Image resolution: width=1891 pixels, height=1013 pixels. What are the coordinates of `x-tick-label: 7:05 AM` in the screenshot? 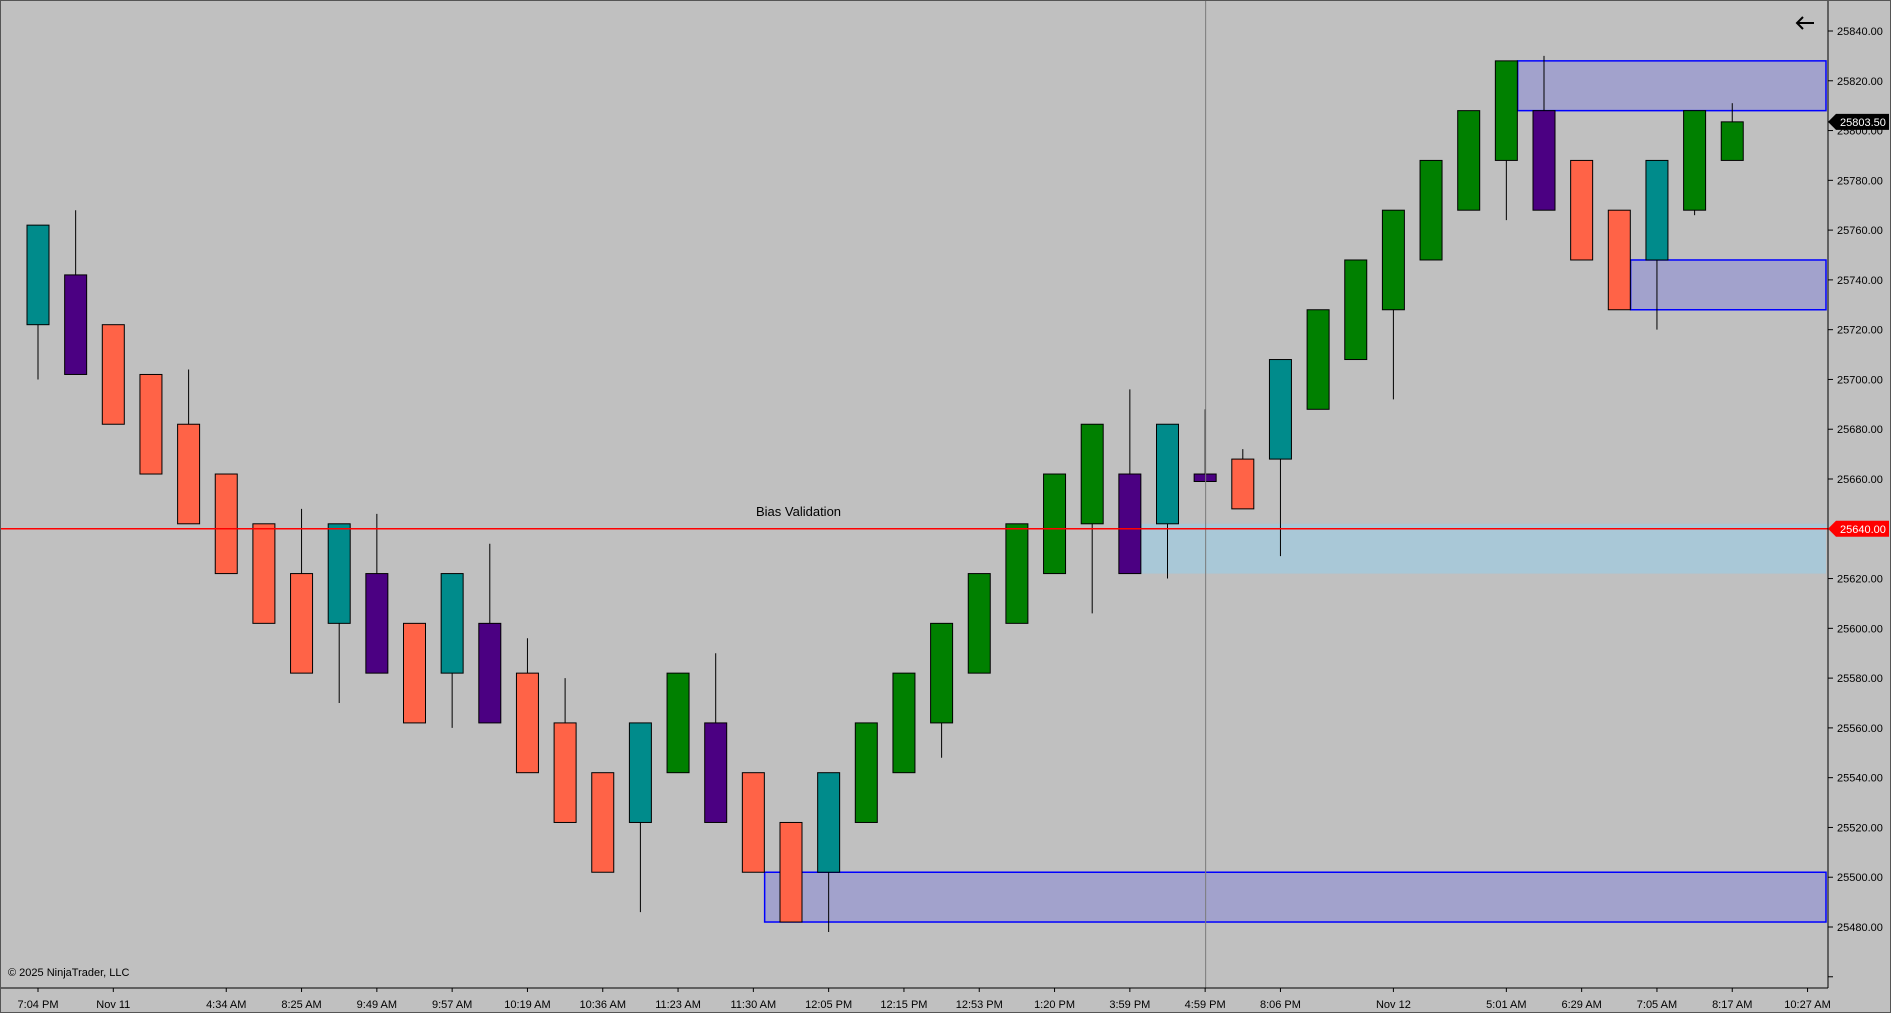 It's located at (1657, 1005).